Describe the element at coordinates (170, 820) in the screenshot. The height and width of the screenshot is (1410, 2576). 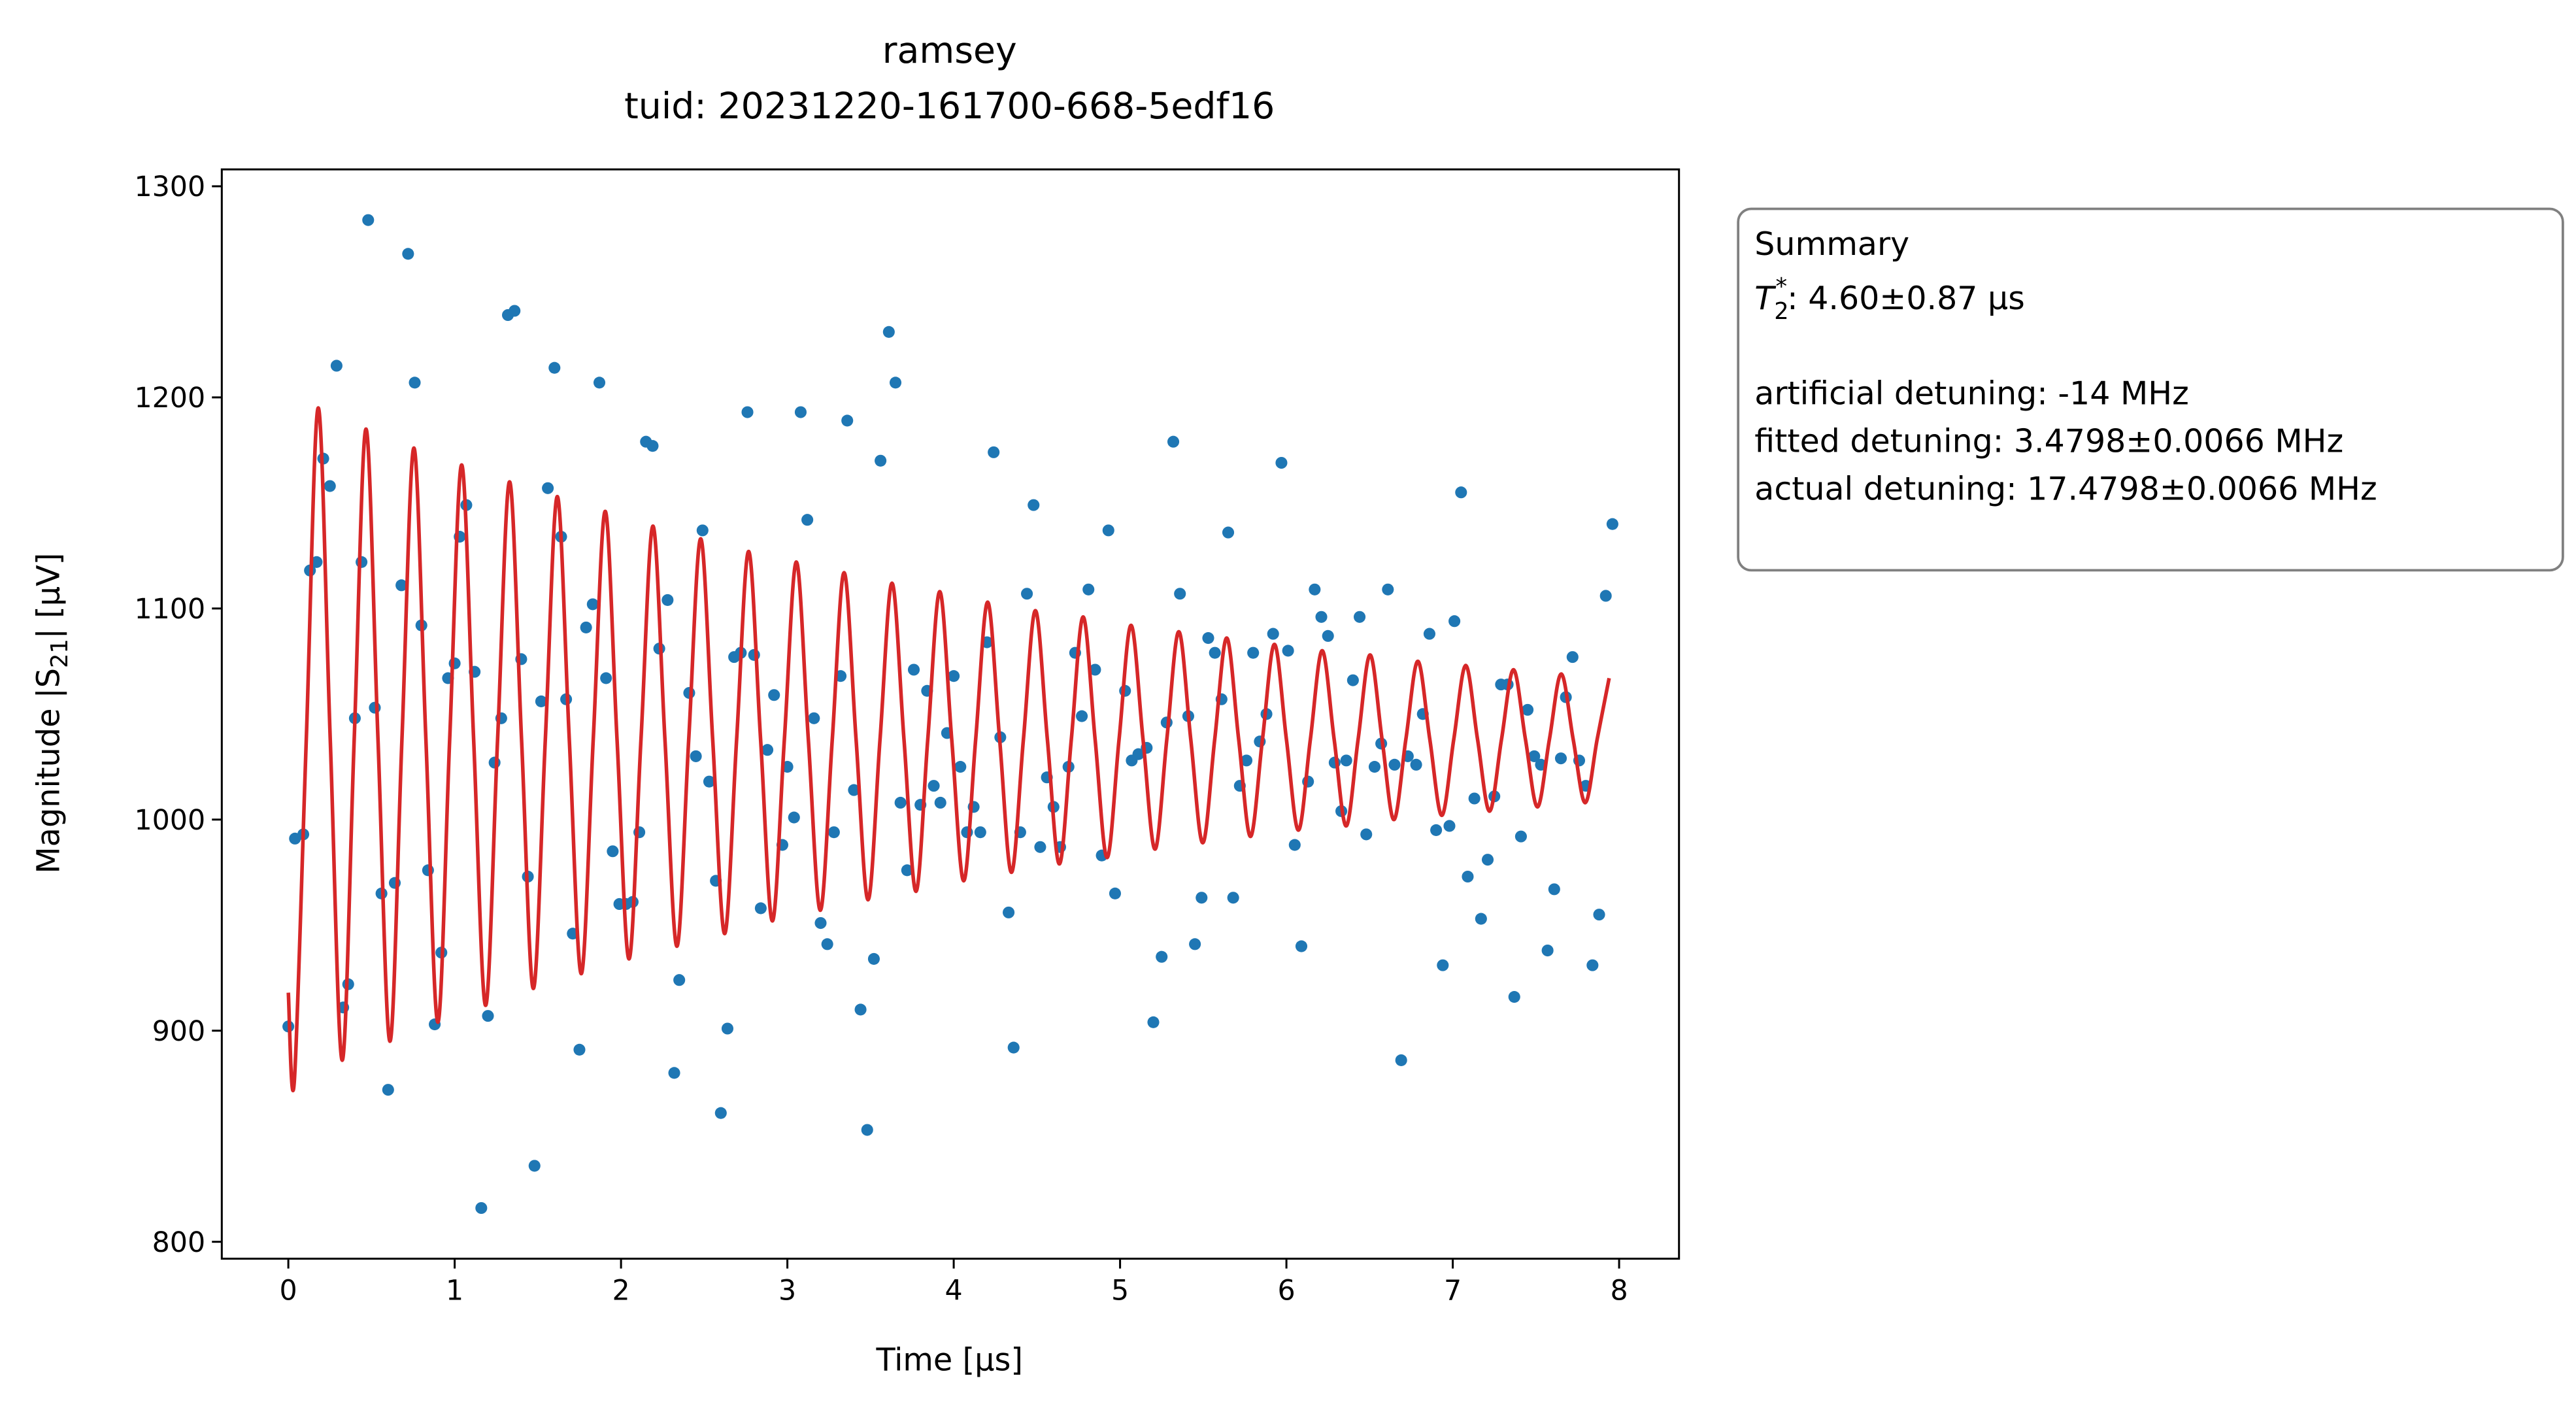
I see `y-tick-label: 1000` at that location.